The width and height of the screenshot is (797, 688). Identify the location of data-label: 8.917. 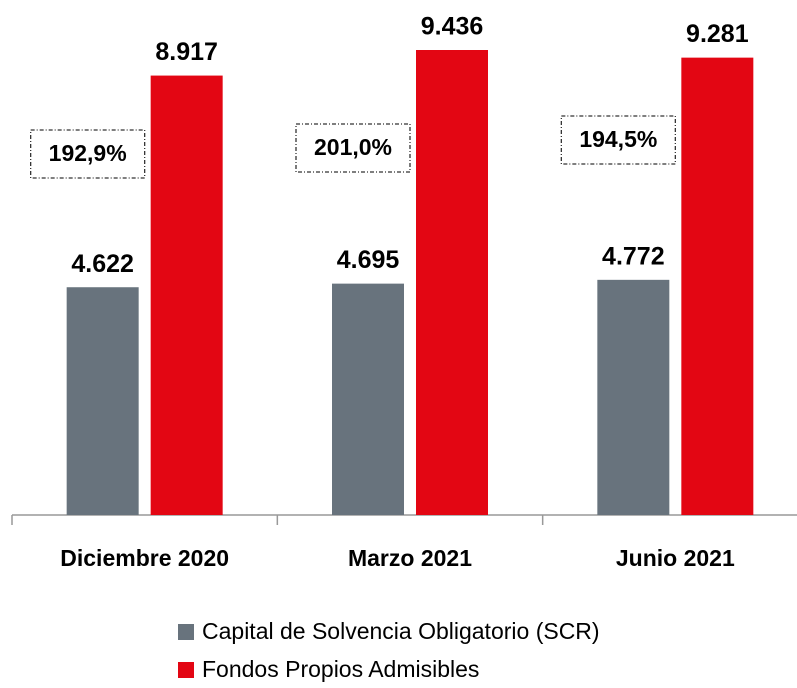
(186, 52).